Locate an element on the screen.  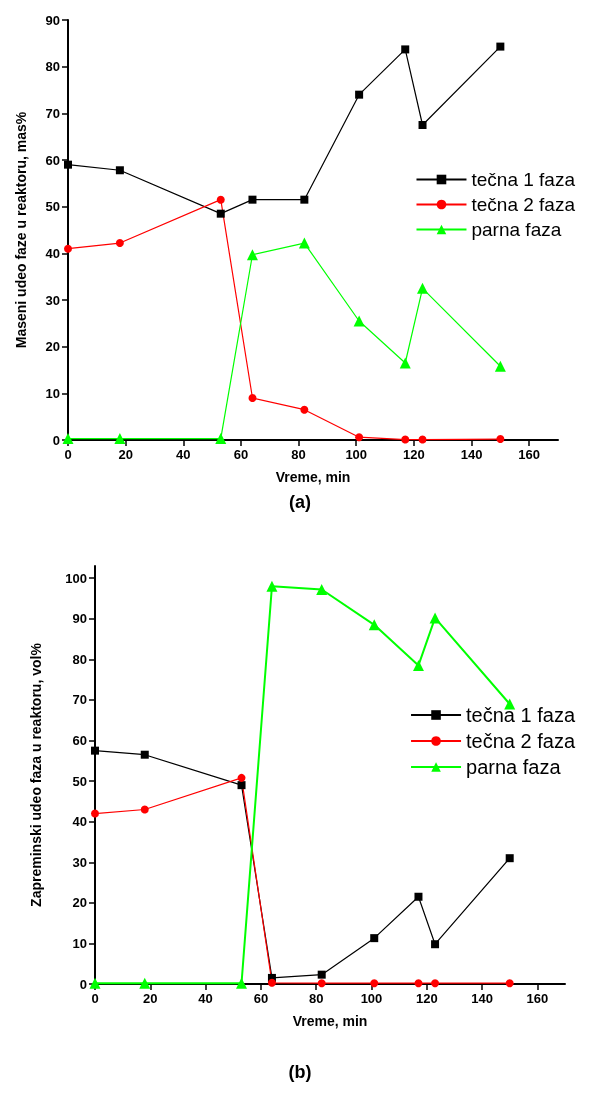
x-tick-label: 0 is located at coordinates (95, 998).